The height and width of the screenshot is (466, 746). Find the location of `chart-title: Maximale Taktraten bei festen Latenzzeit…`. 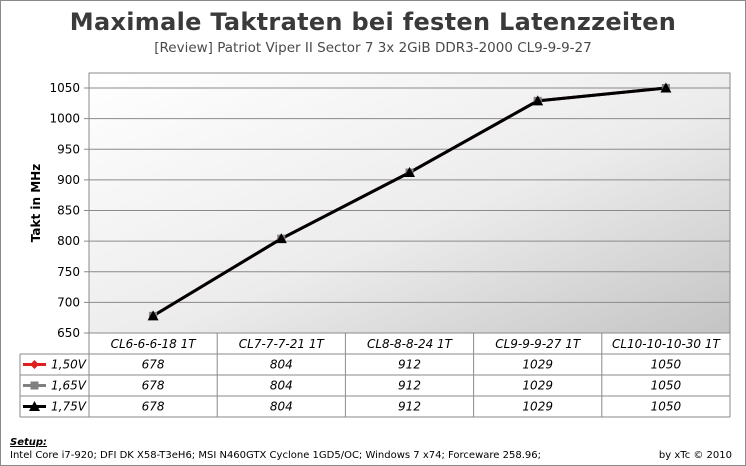

chart-title: Maximale Taktraten bei festen Latenzzeit… is located at coordinates (373, 22).